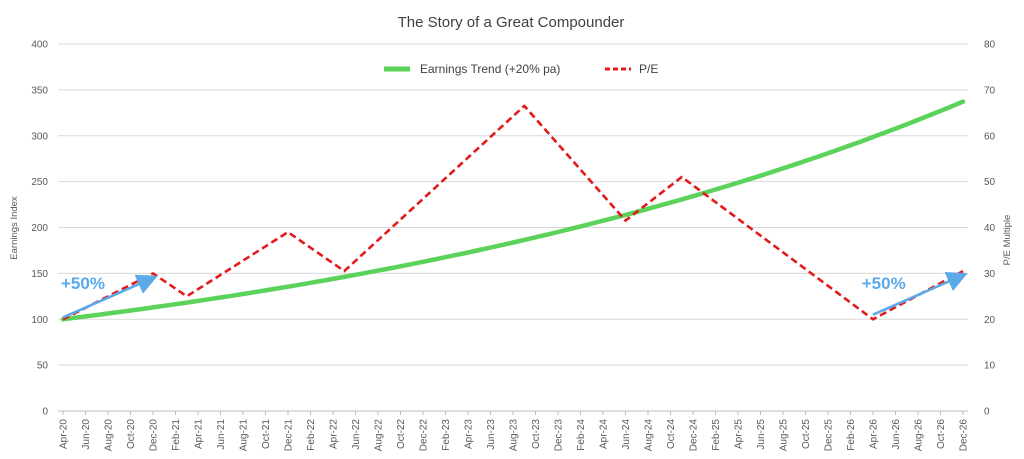  Describe the element at coordinates (919, 435) in the screenshot. I see `x-tick-label: Aug-26` at that location.